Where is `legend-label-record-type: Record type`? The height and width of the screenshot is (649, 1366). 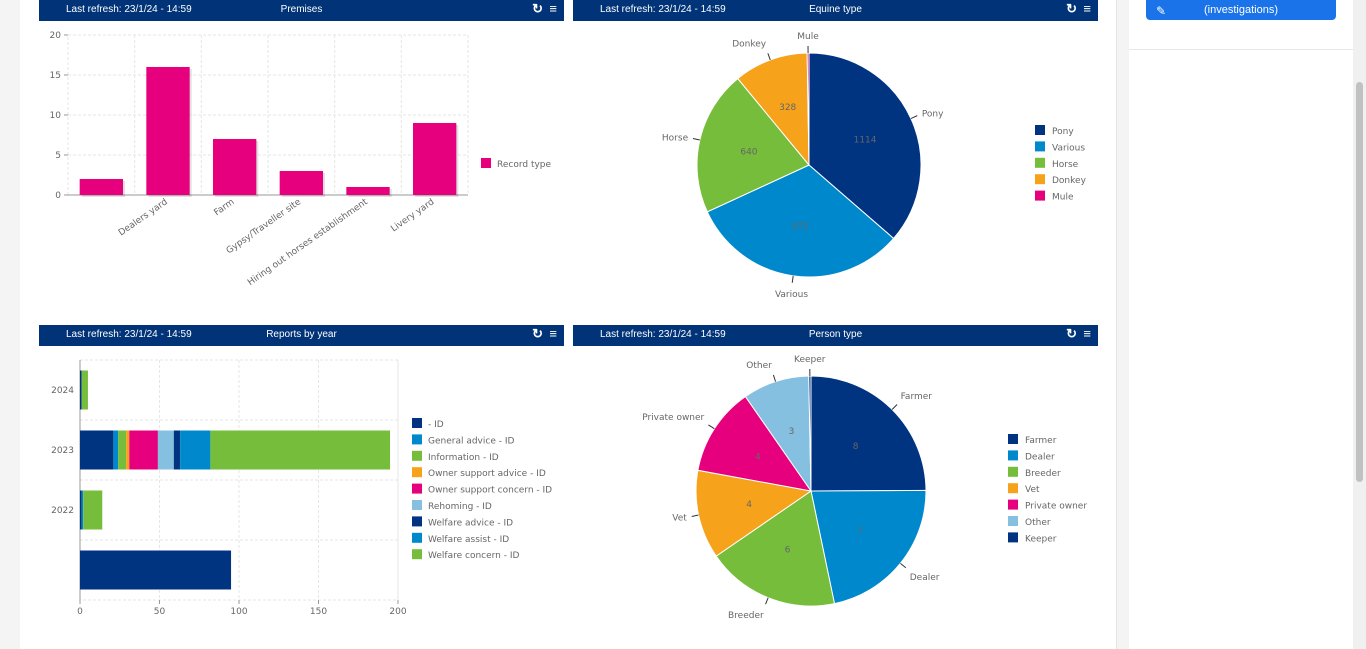
legend-label-record-type: Record type is located at coordinates (524, 165).